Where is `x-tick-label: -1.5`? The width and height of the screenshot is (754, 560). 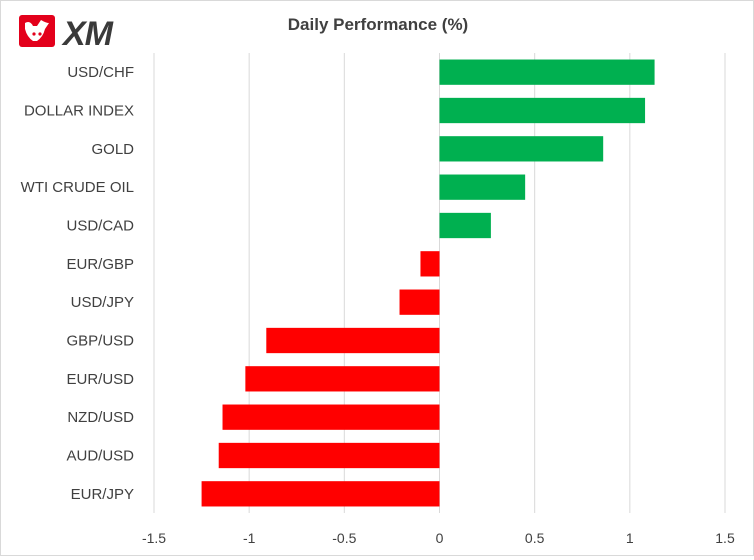 x-tick-label: -1.5 is located at coordinates (154, 538).